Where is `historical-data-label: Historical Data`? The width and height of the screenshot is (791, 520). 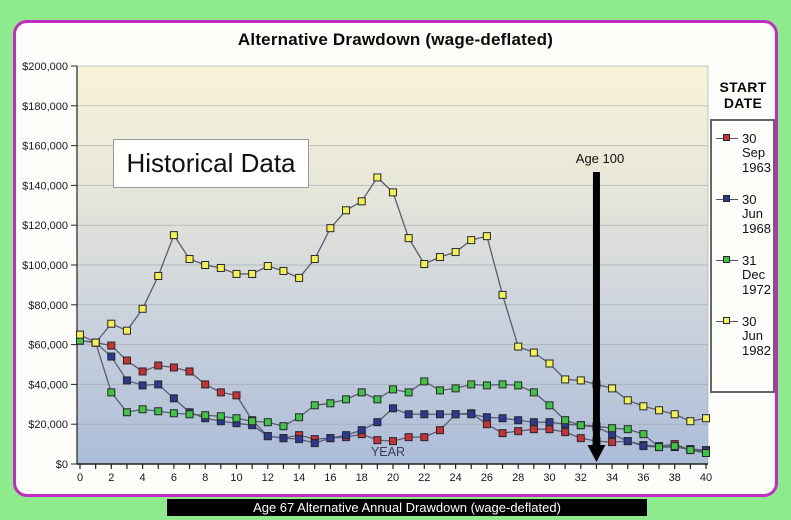 historical-data-label: Historical Data is located at coordinates (211, 163).